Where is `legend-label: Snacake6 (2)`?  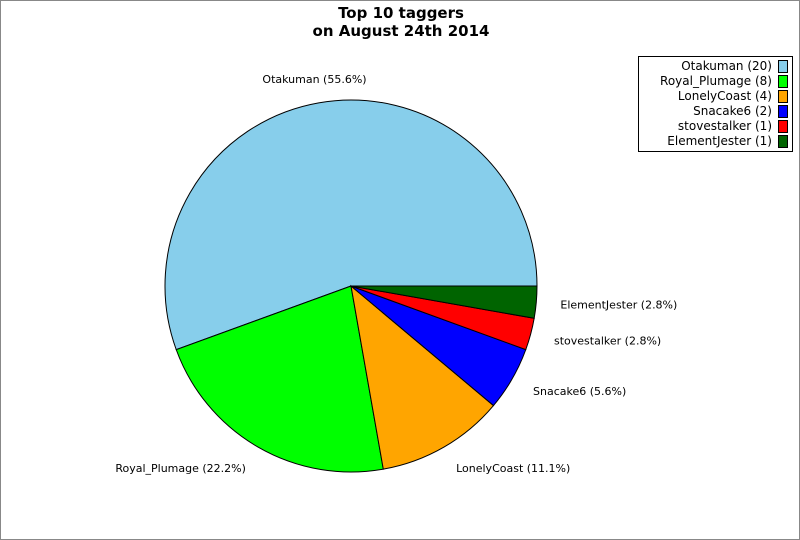
legend-label: Snacake6 (2) is located at coordinates (732, 111).